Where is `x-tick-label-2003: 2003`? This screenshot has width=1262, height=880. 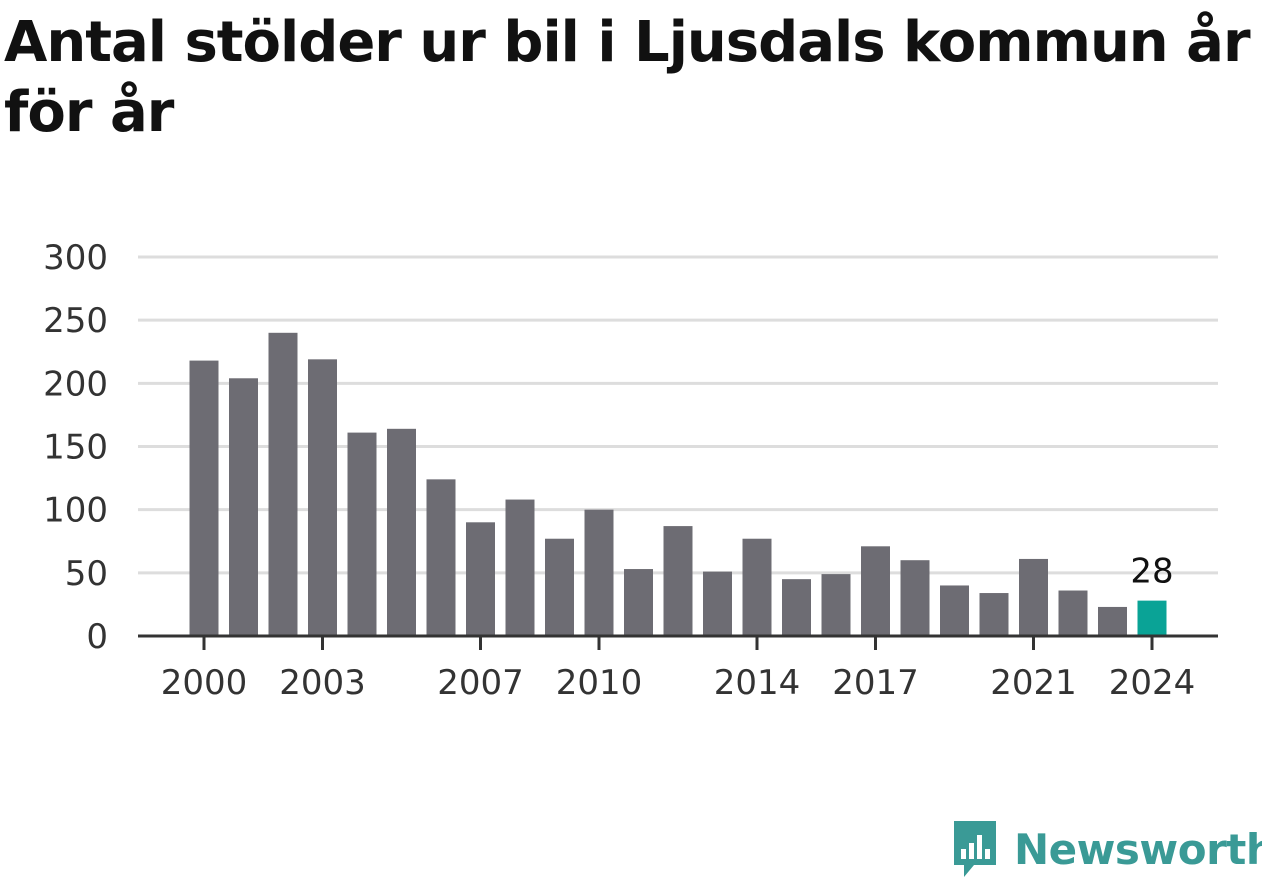 x-tick-label-2003: 2003 is located at coordinates (322, 683).